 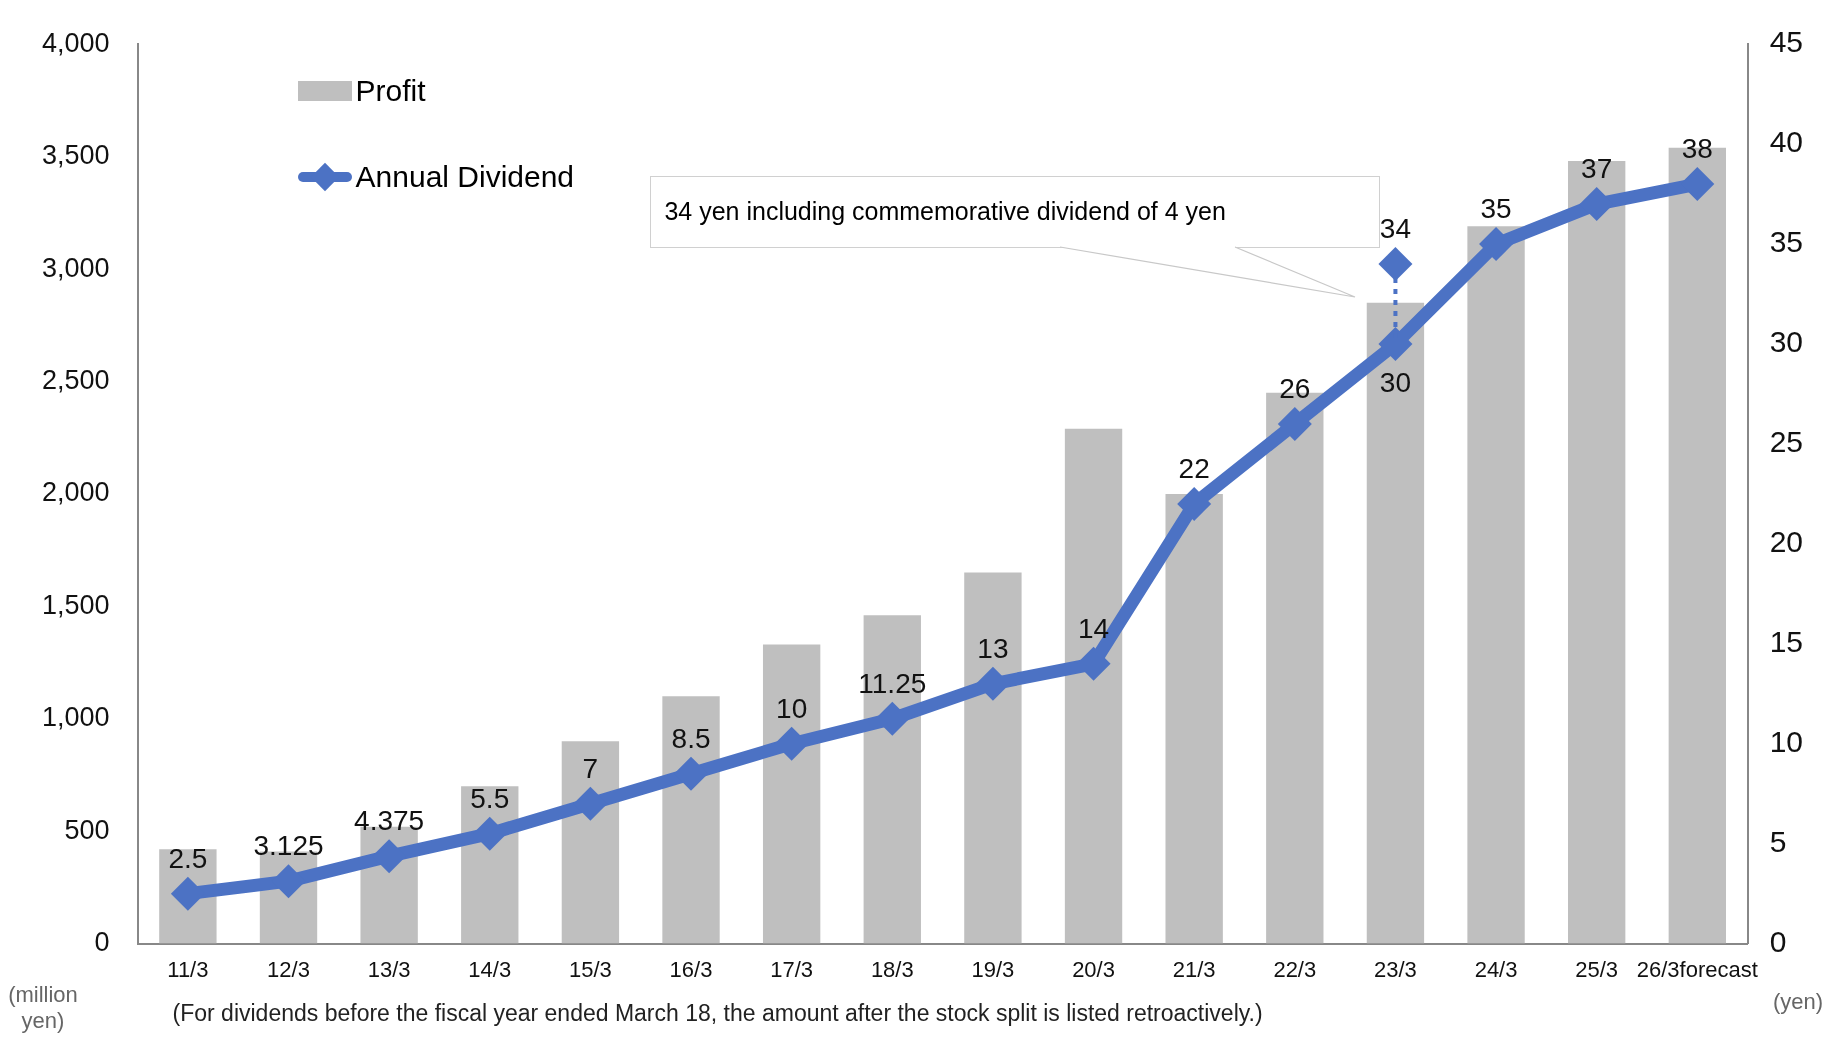 I want to click on data-label: 26, so click(x=1295, y=388).